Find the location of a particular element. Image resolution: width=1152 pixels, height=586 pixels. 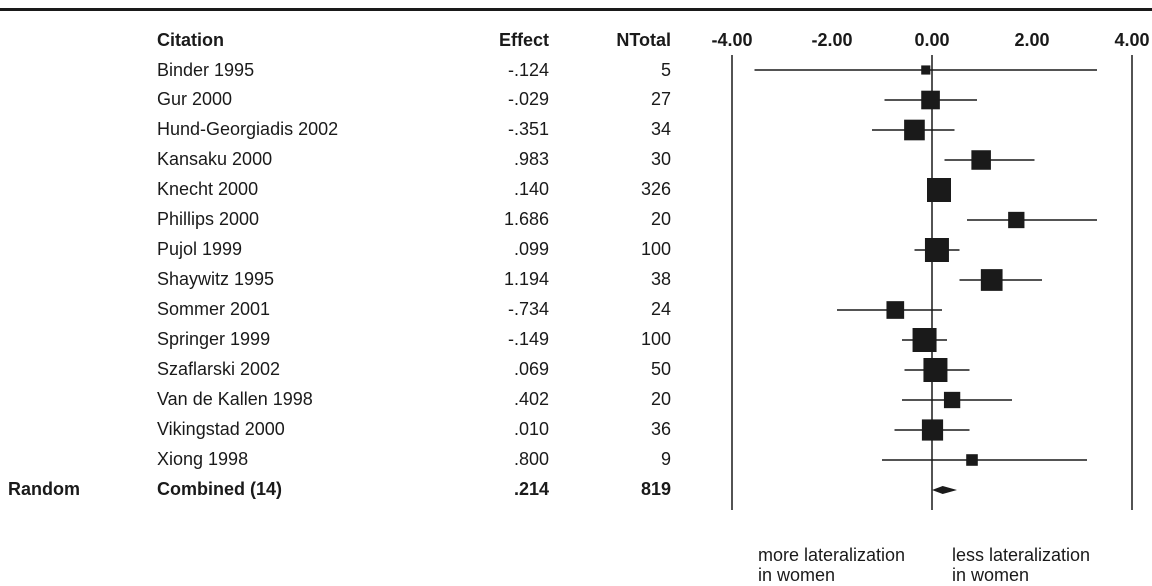

top-rule is located at coordinates (576, 9).